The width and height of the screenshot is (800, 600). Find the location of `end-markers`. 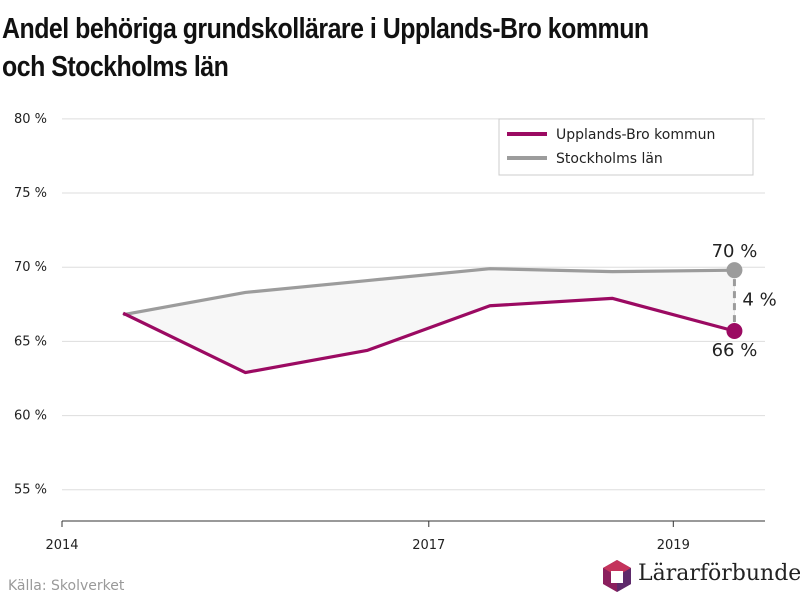

end-markers is located at coordinates (734, 300).